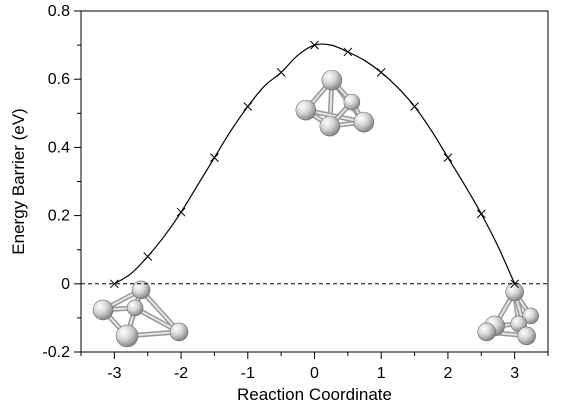 The width and height of the screenshot is (562, 411). Describe the element at coordinates (181, 373) in the screenshot. I see `x-tick-label: -2` at that location.